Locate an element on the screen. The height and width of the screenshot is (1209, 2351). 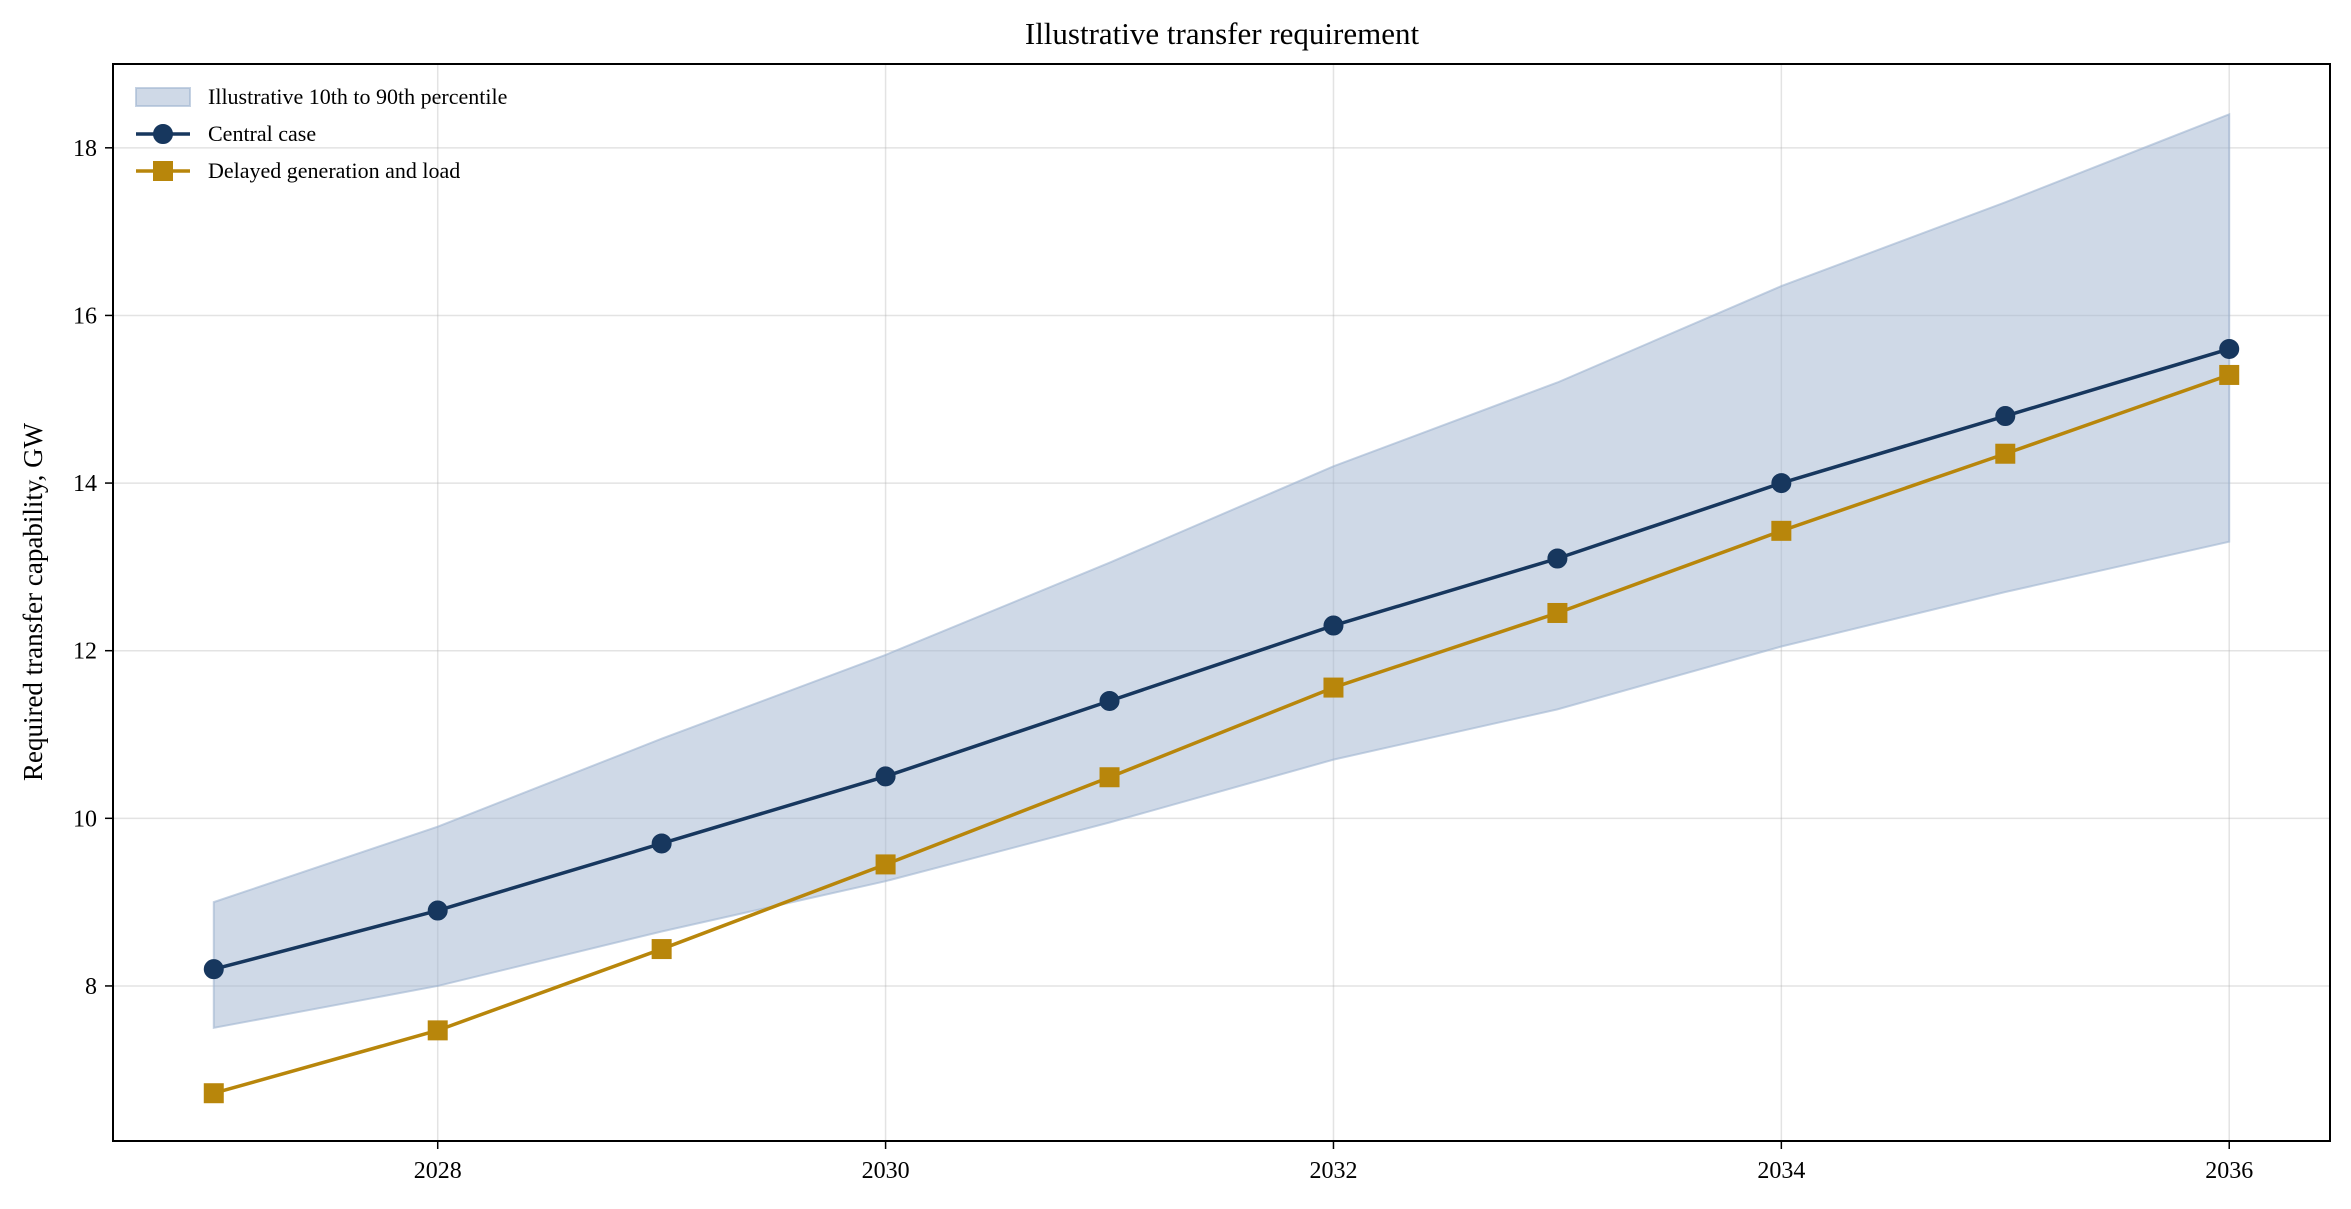
legend-series-label: Central case is located at coordinates (262, 133).